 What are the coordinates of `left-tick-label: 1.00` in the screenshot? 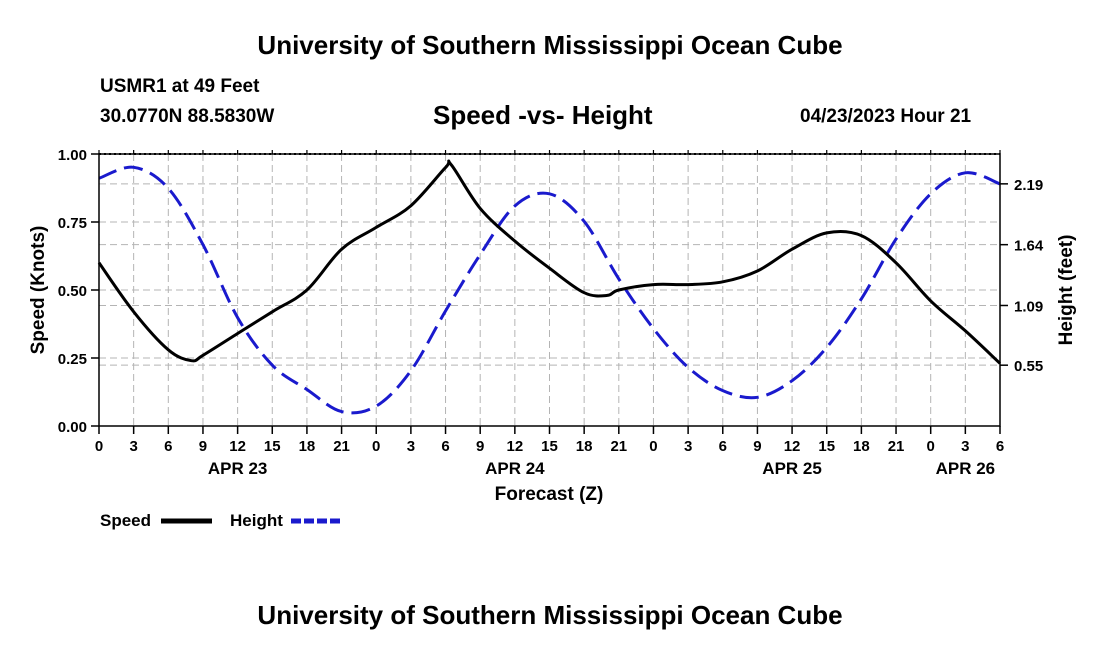 It's located at (72, 155).